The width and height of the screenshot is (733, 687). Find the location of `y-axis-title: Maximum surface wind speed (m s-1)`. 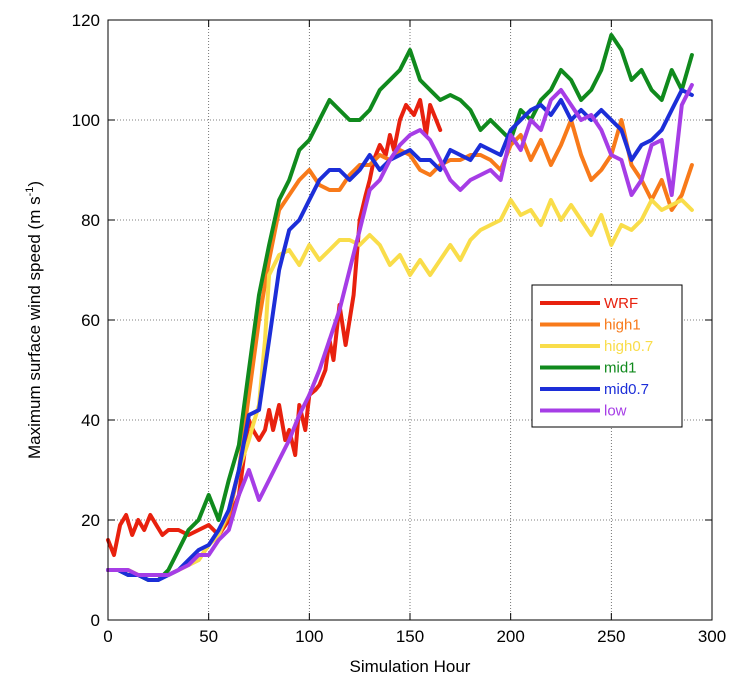

y-axis-title: Maximum surface wind speed (m s-1) is located at coordinates (34, 320).